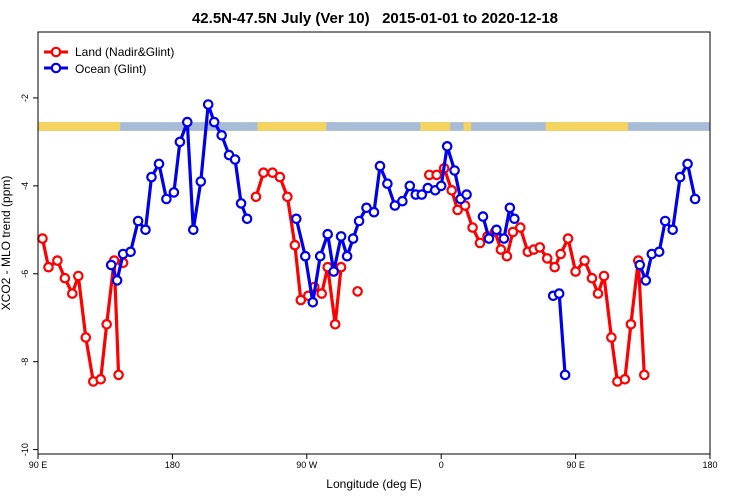  What do you see at coordinates (374, 126) in the screenshot?
I see `ocean-band` at bounding box center [374, 126].